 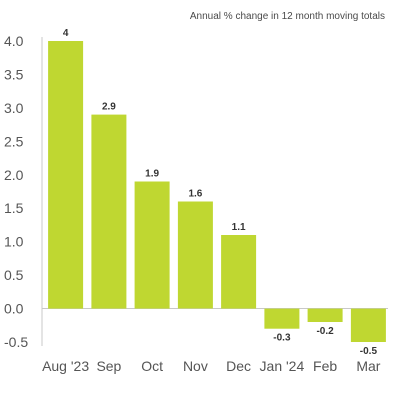 What do you see at coordinates (65, 366) in the screenshot?
I see `x-tick-label: Aug '23` at bounding box center [65, 366].